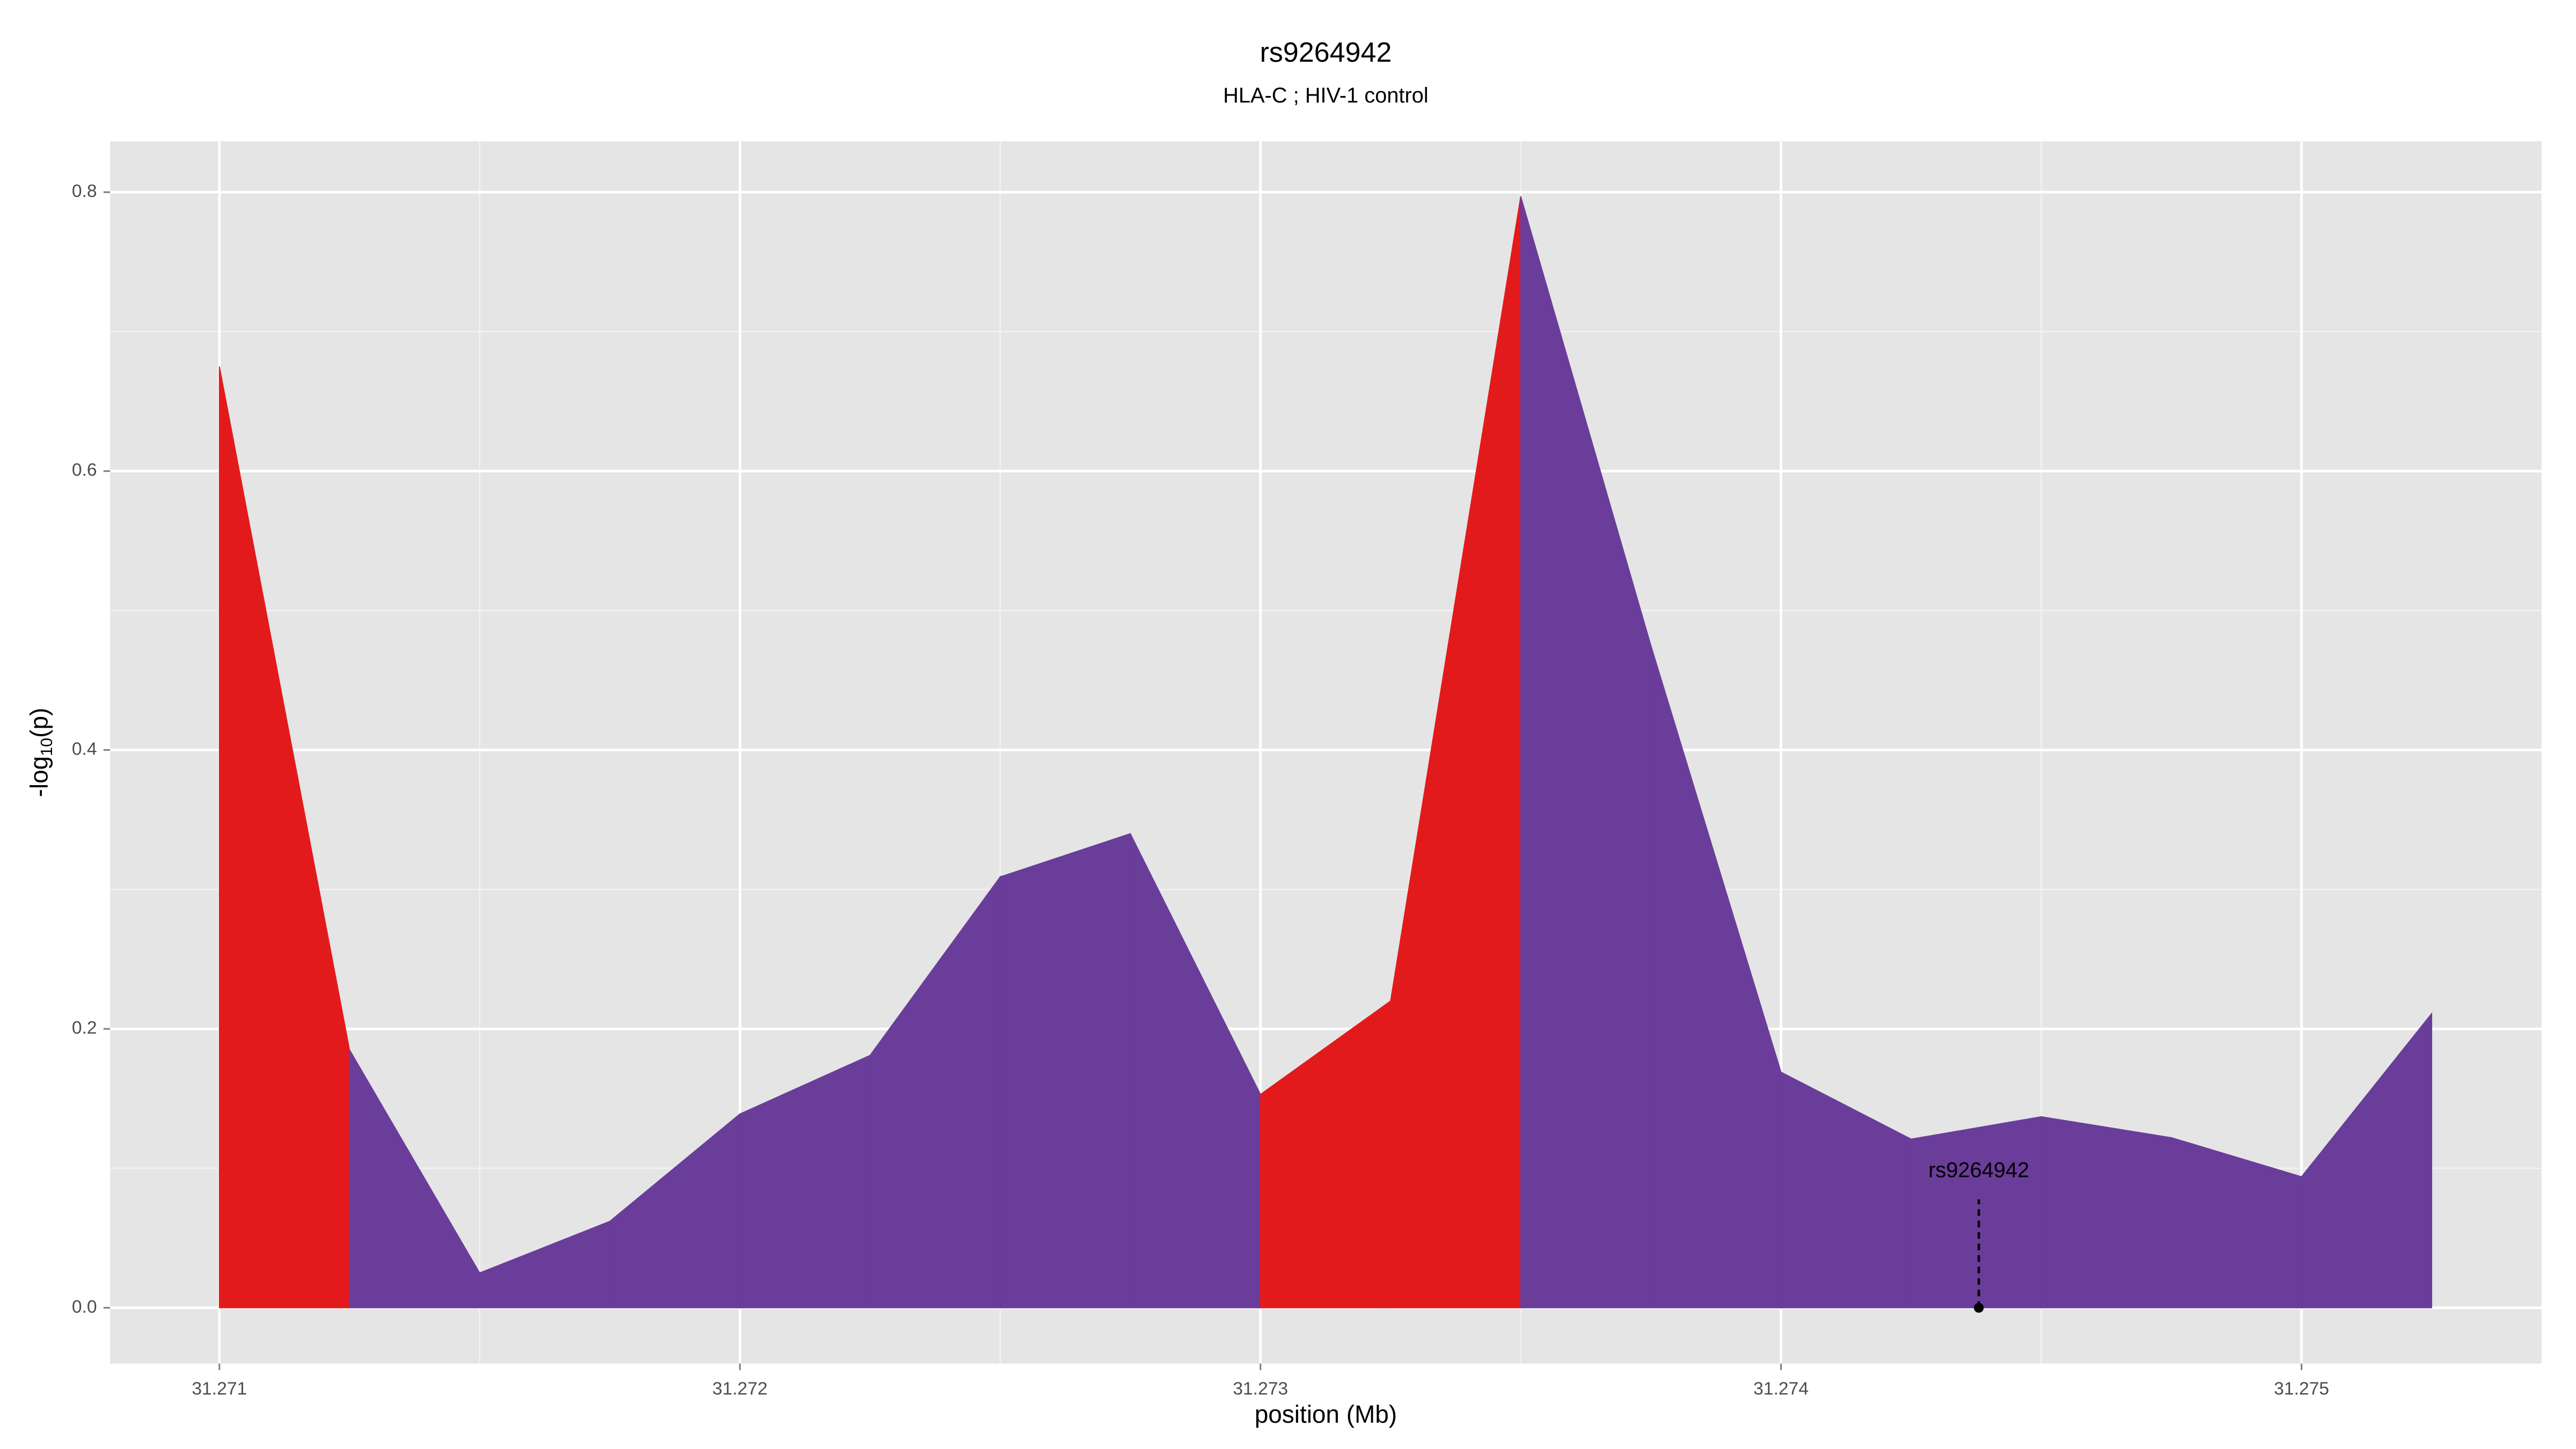 This screenshot has width=2576, height=1449. What do you see at coordinates (84, 191) in the screenshot?
I see `y-tick-label: 0.8` at bounding box center [84, 191].